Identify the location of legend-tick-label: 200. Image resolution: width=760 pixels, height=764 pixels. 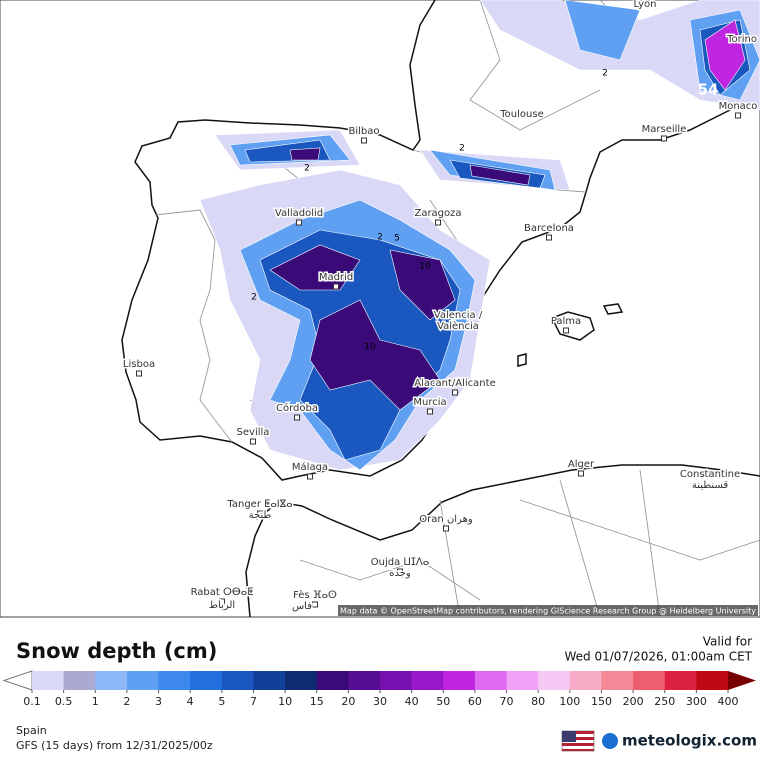
(633, 701).